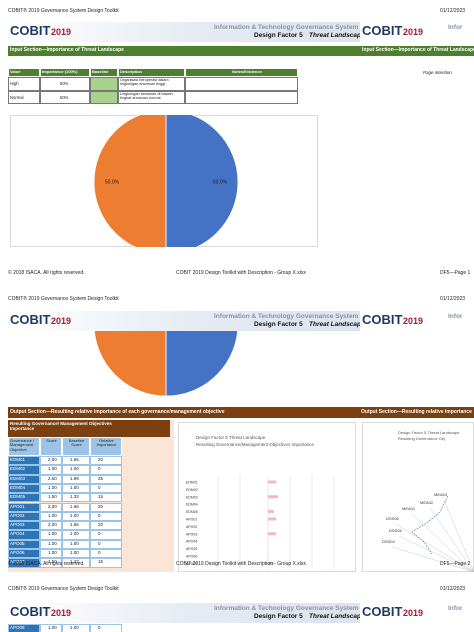  Describe the element at coordinates (74, 562) in the screenshot. I see `output-cell-text: 1.33` at that location.